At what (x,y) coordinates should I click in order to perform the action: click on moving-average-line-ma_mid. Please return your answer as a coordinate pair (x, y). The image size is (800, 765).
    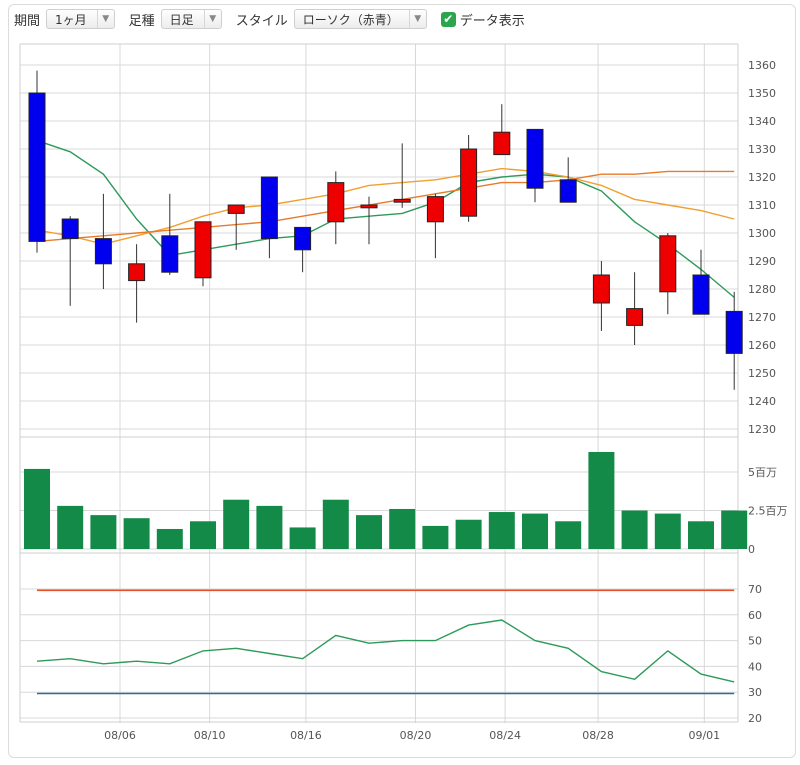
    Looking at the image, I should click on (385, 206).